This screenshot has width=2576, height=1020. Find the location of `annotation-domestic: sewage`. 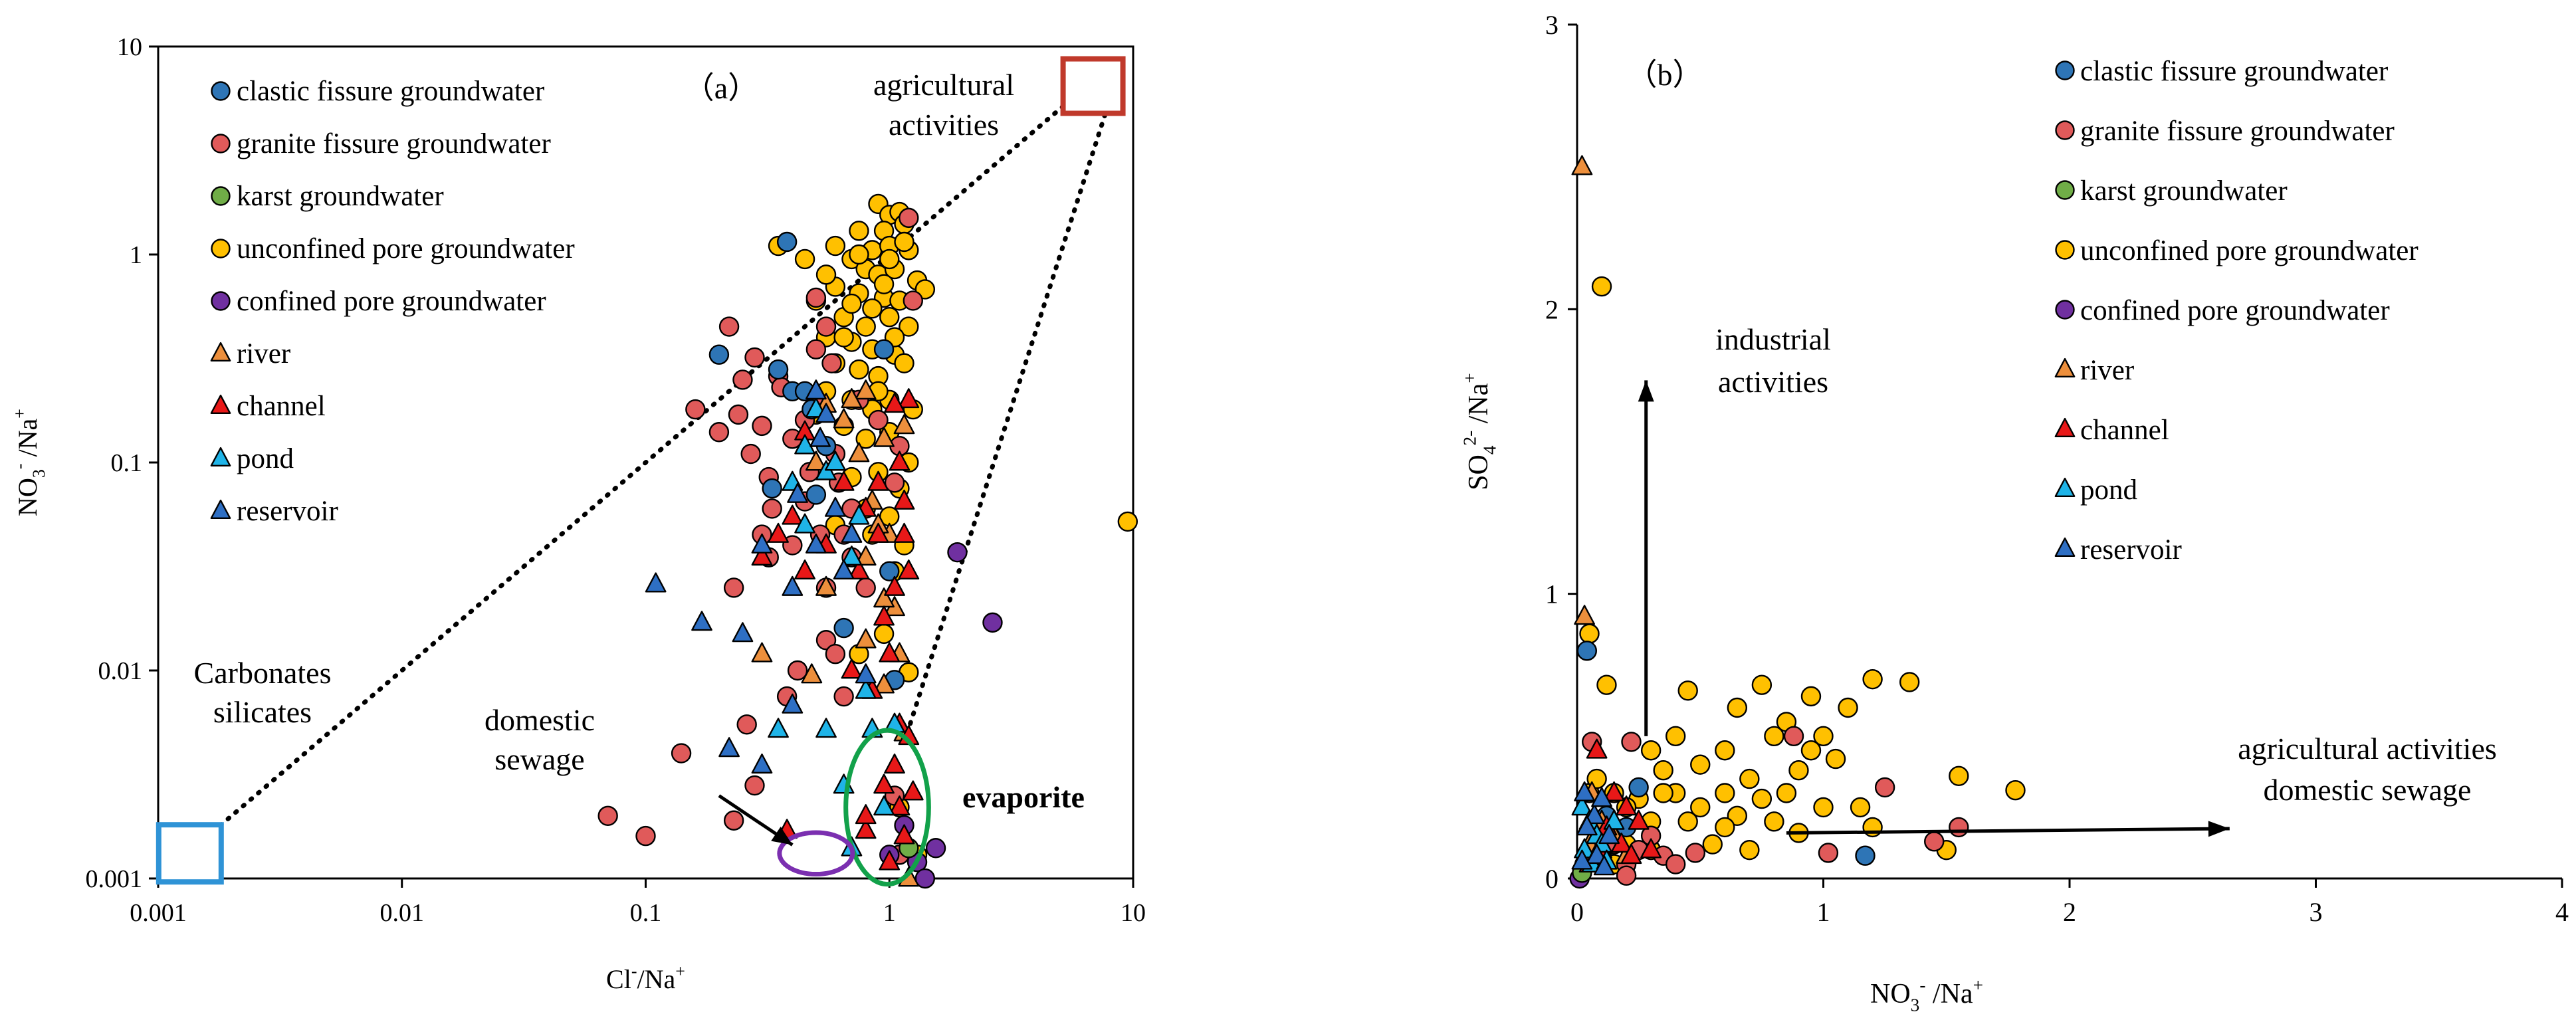

annotation-domestic: sewage is located at coordinates (539, 759).